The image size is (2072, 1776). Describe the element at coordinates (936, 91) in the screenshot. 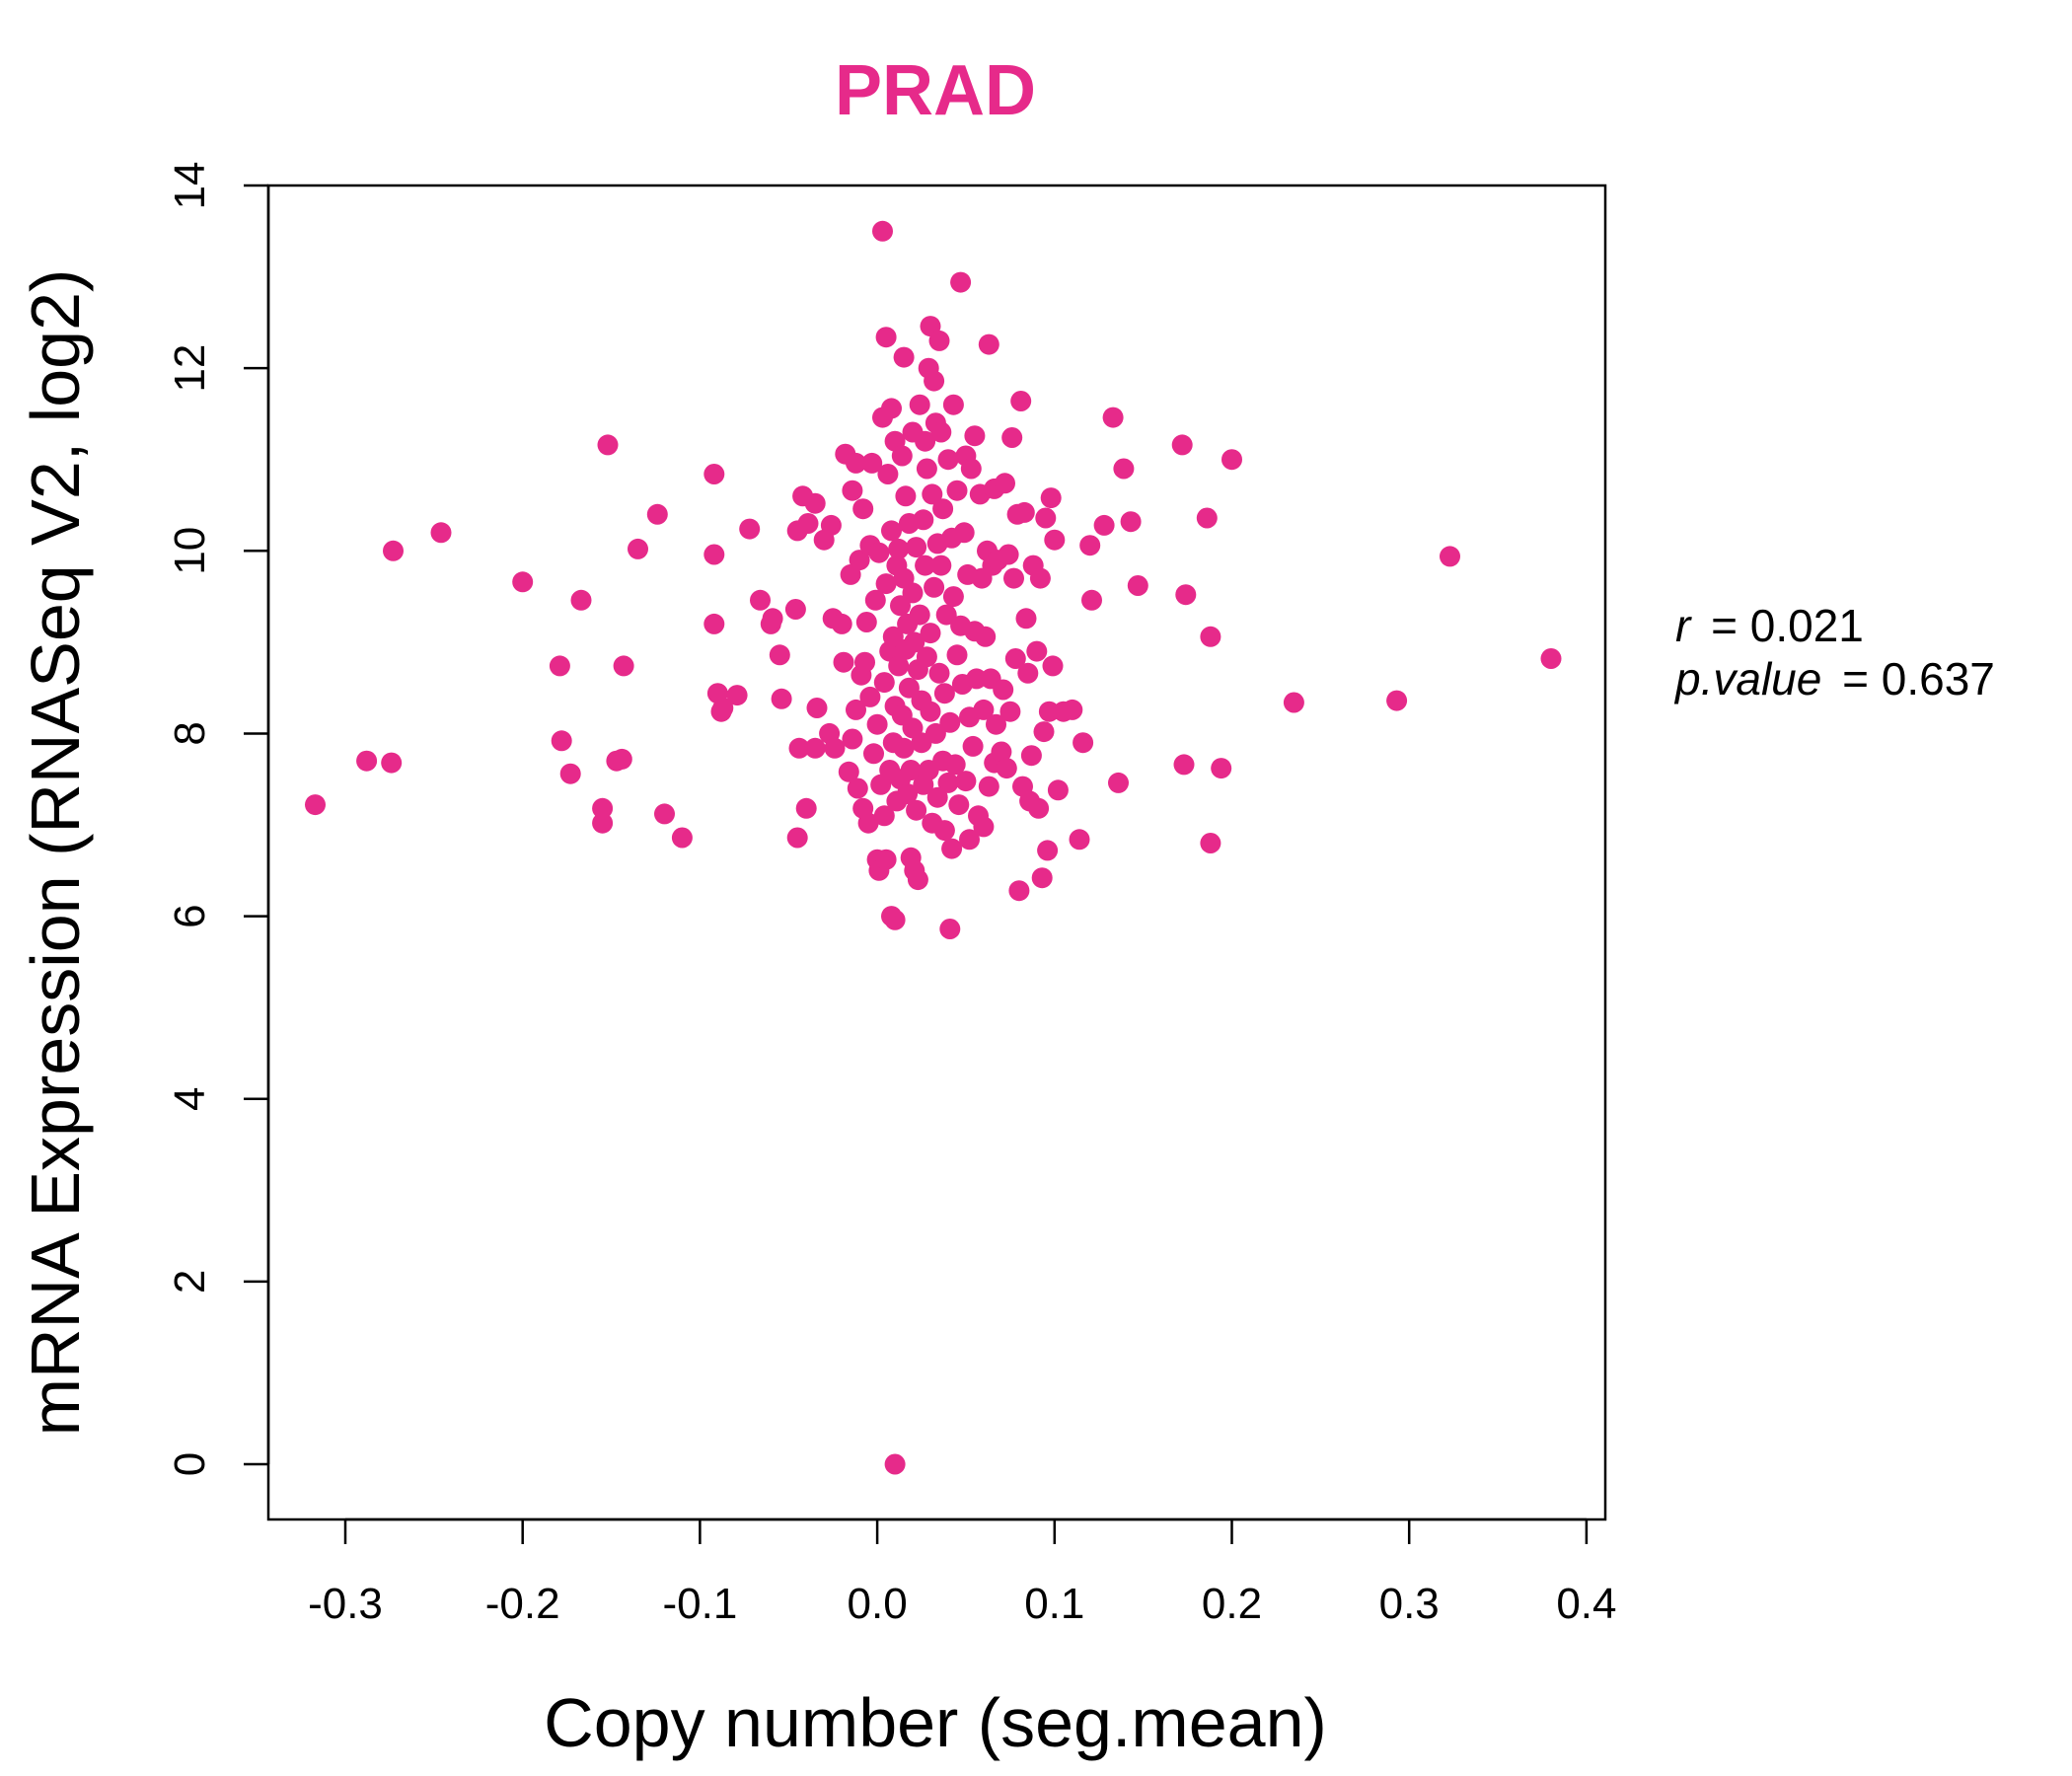

I see `chart-title: PRAD` at that location.